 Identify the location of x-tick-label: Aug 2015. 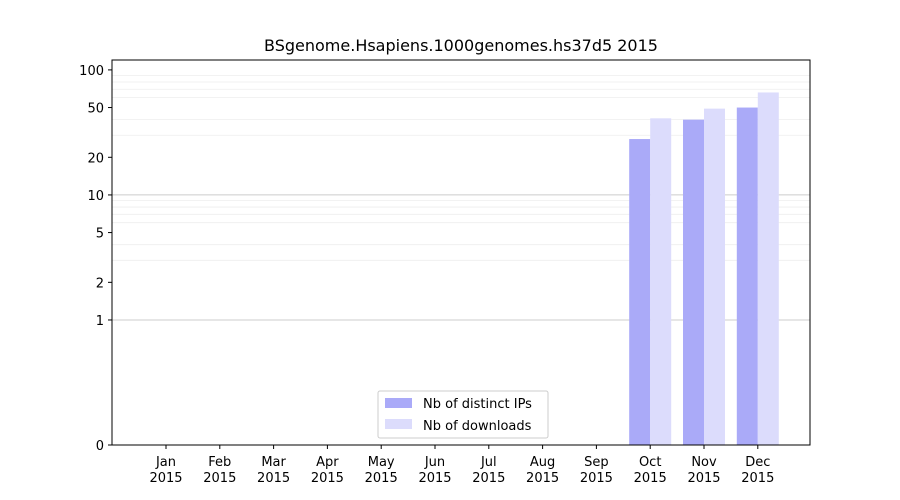
(542, 470).